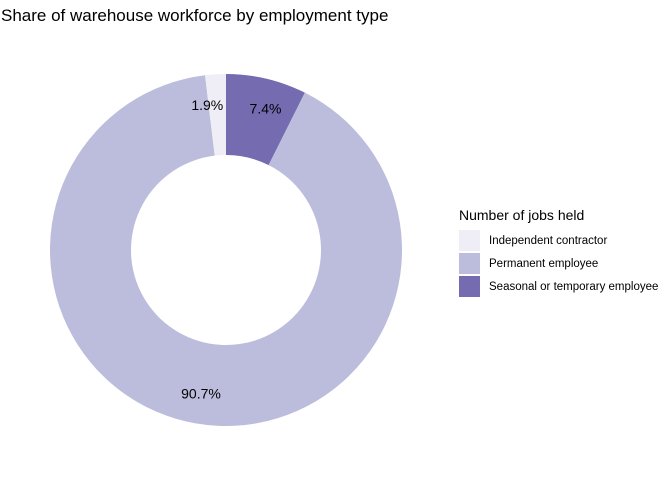  What do you see at coordinates (544, 263) in the screenshot?
I see `legend-label: Permanent employee` at bounding box center [544, 263].